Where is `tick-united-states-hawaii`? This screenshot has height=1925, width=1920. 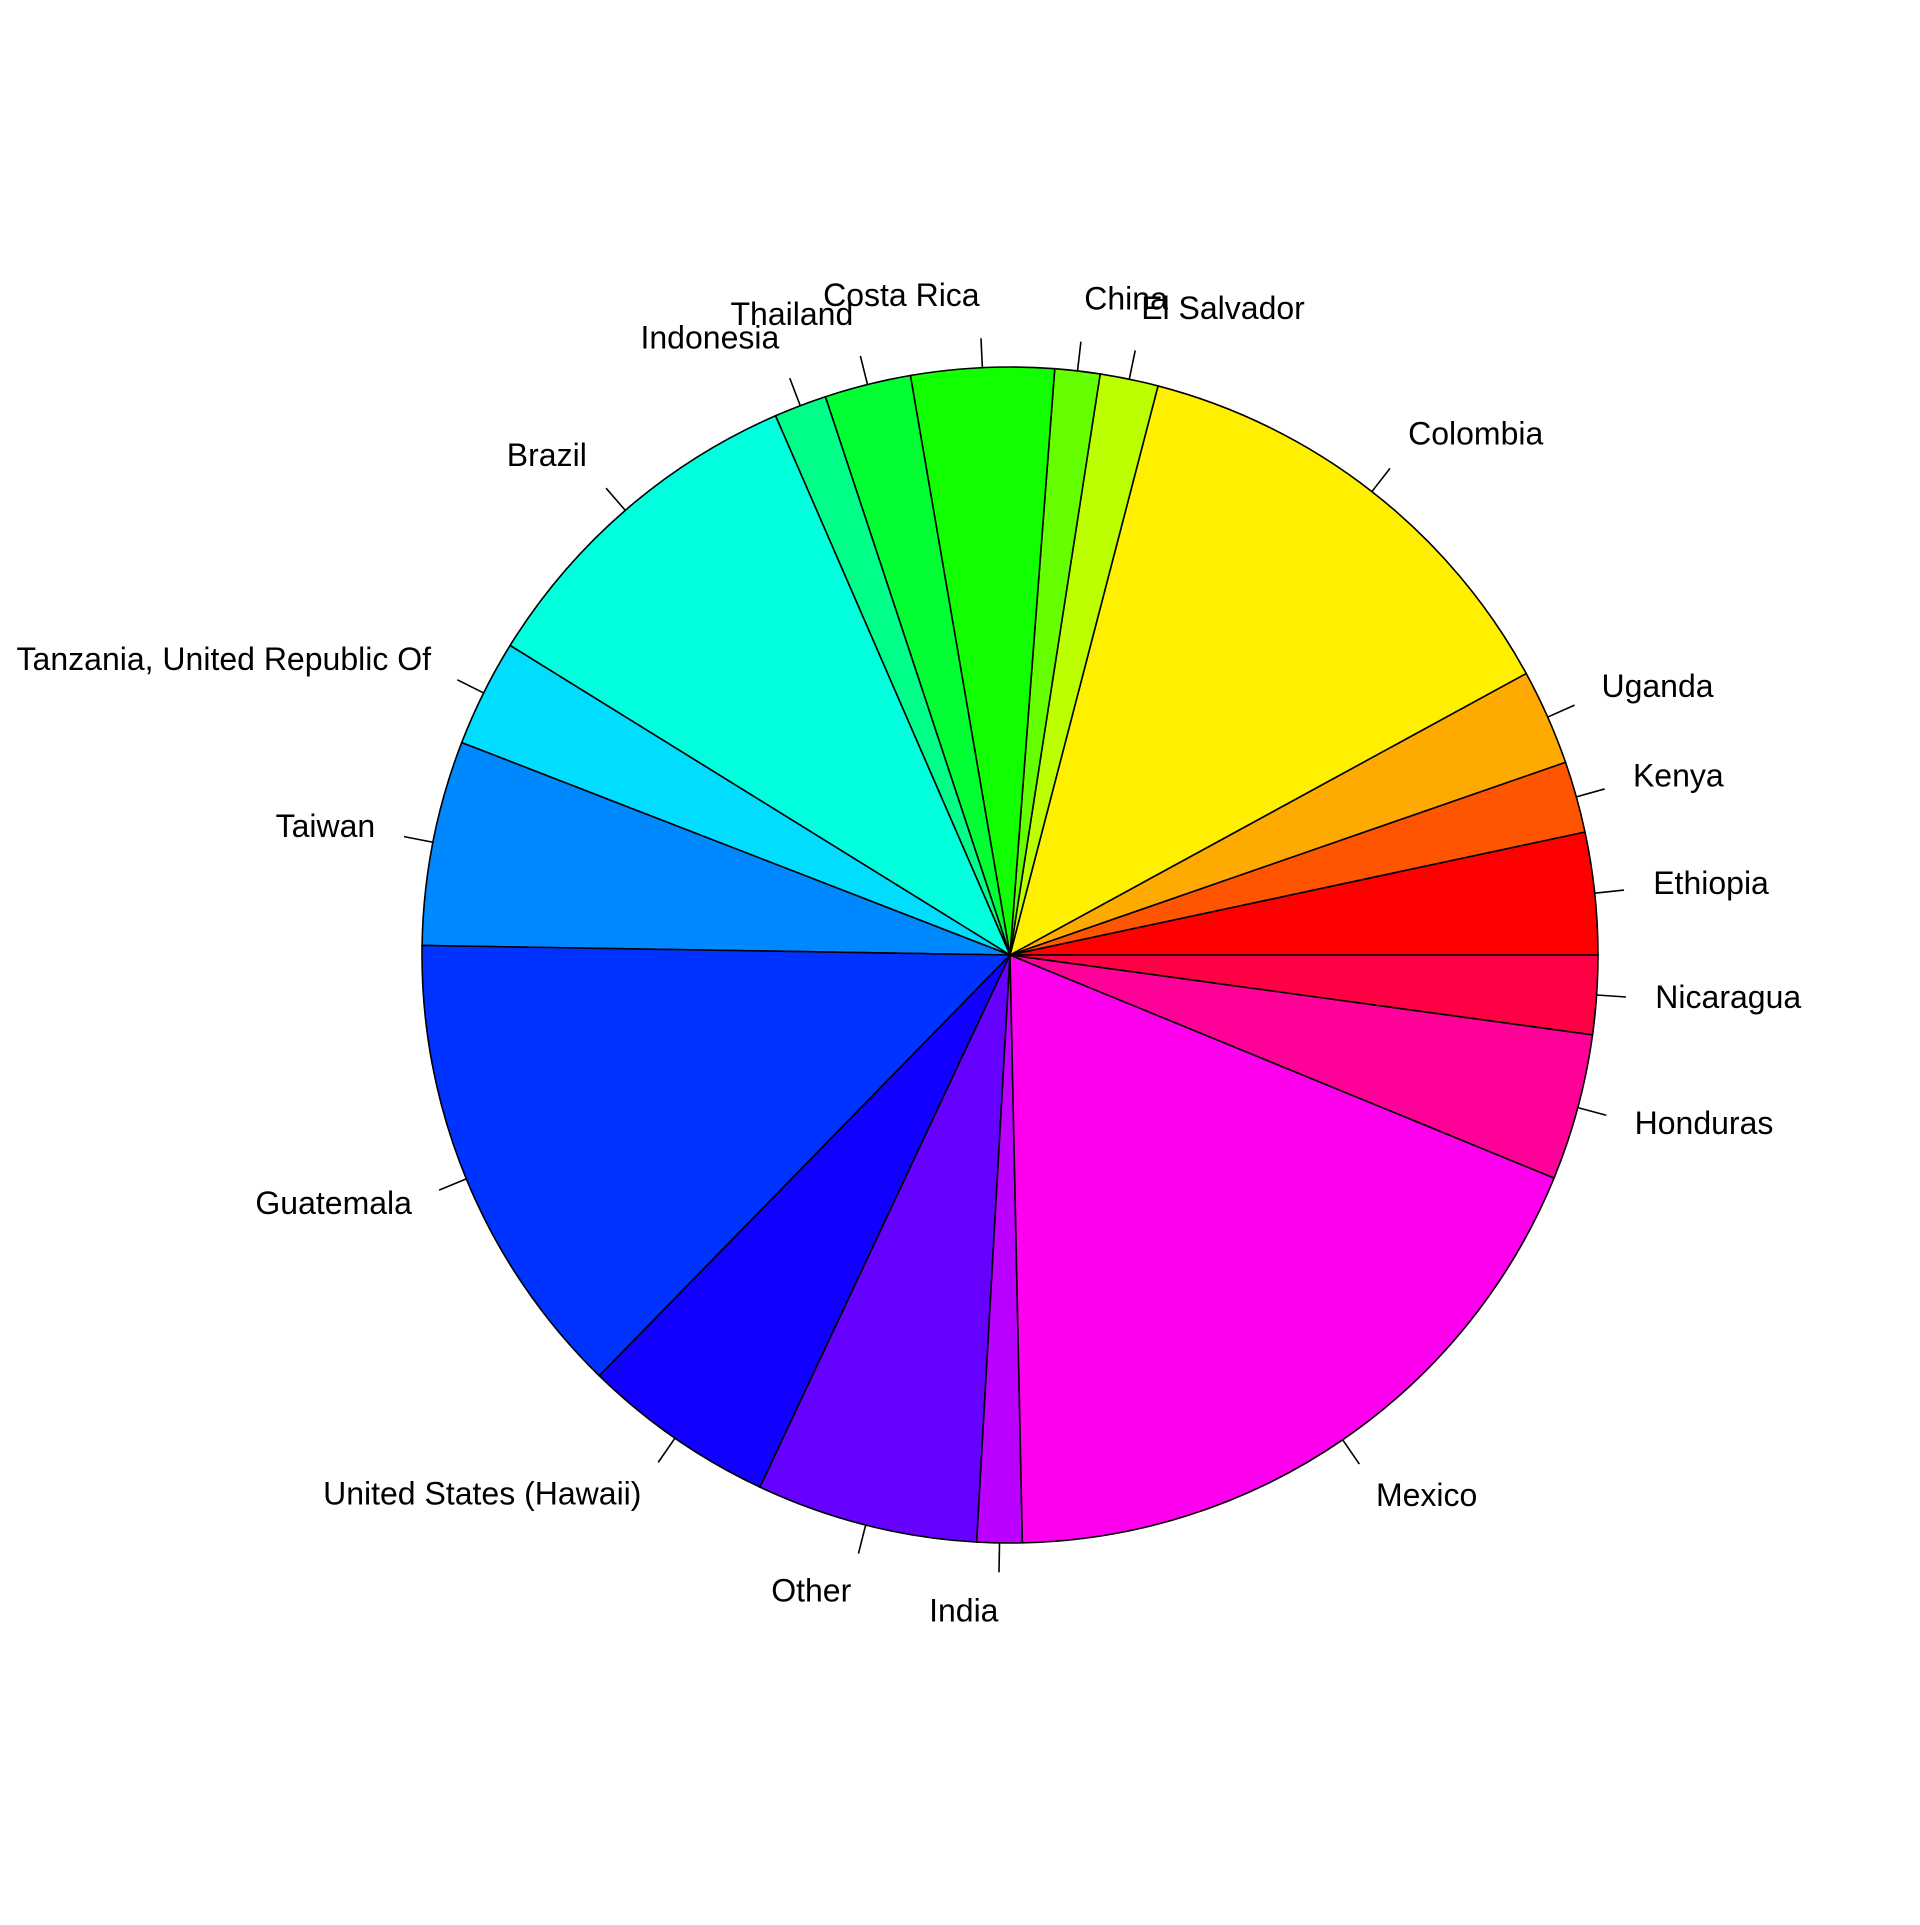
tick-united-states-hawaii is located at coordinates (666, 1450).